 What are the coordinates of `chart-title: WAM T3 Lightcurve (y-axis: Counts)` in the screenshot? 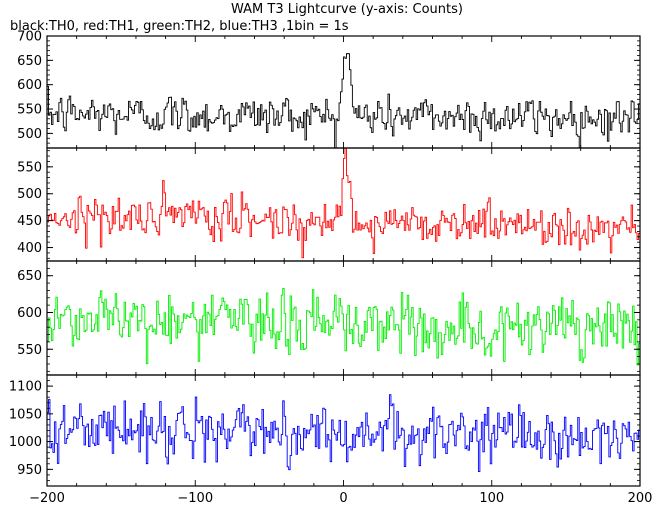 It's located at (347, 9).